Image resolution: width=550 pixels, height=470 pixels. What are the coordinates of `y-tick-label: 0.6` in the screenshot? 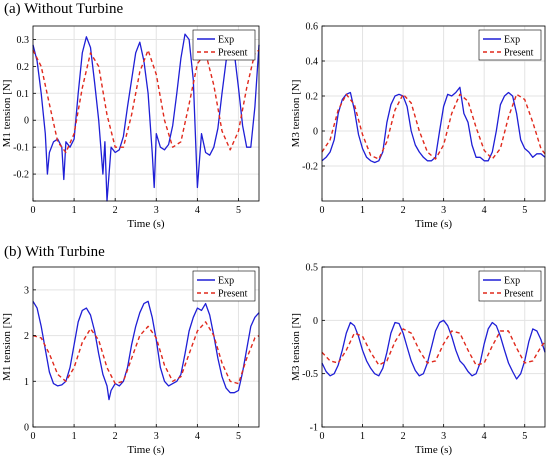 It's located at (312, 27).